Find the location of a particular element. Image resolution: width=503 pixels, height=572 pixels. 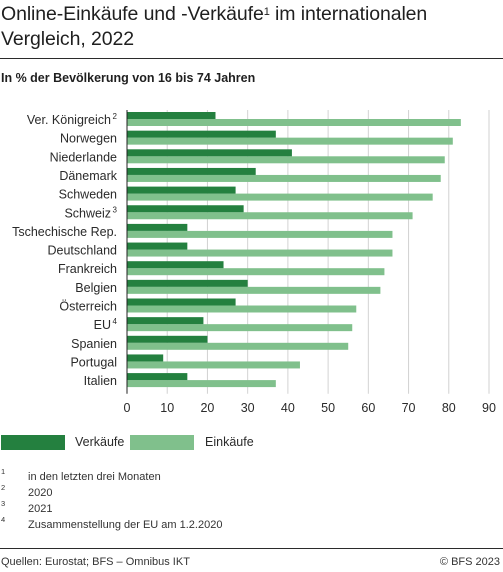

footnote-number: 1 is located at coordinates (3, 471).